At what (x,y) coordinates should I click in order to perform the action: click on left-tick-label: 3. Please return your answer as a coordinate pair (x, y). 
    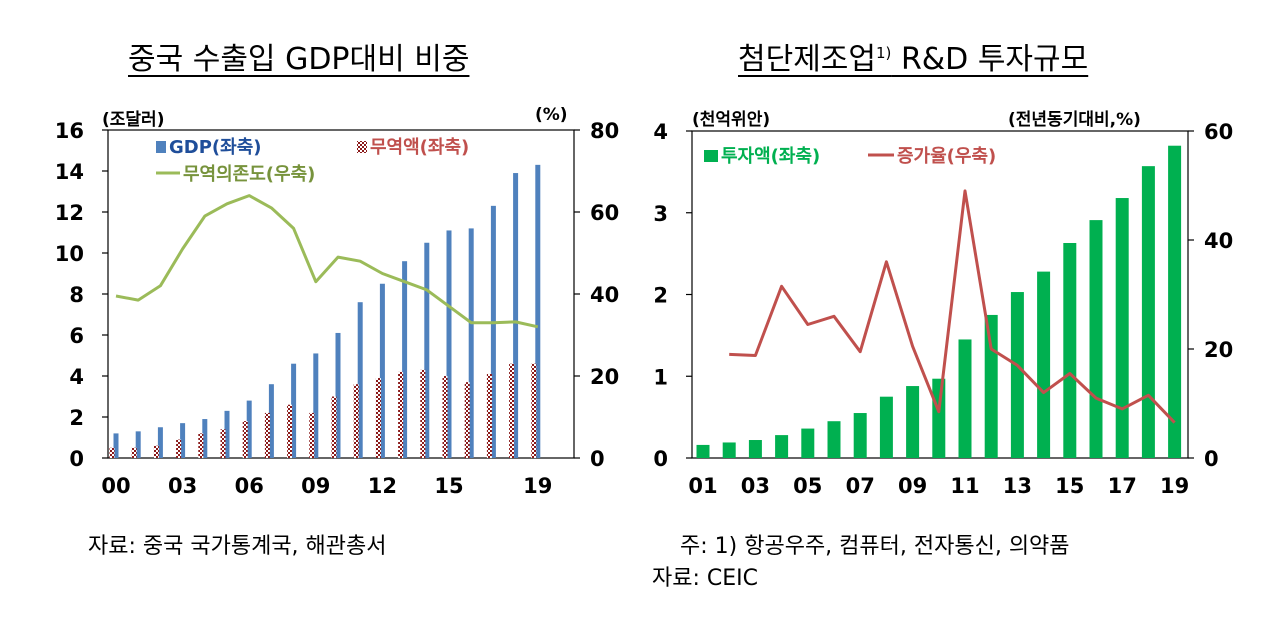
    Looking at the image, I should click on (660, 214).